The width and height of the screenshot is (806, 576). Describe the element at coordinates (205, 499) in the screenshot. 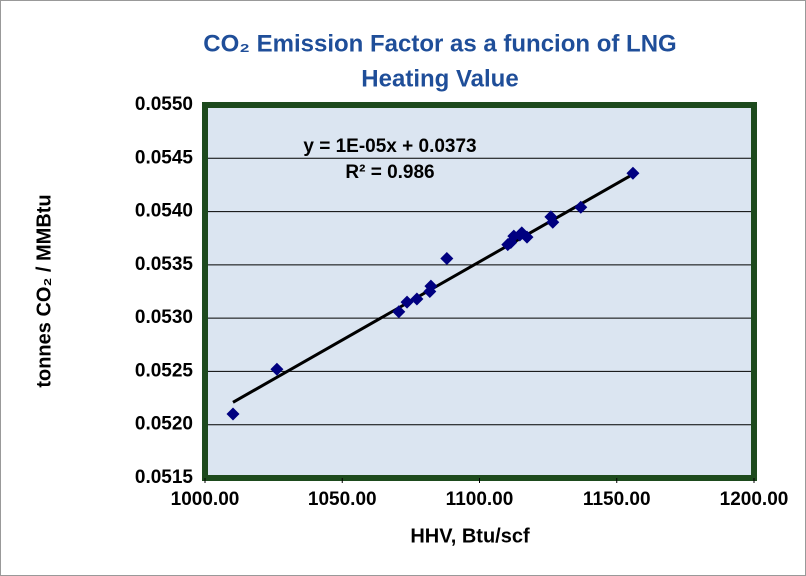

I see `x-tick-label: 1000.00` at that location.